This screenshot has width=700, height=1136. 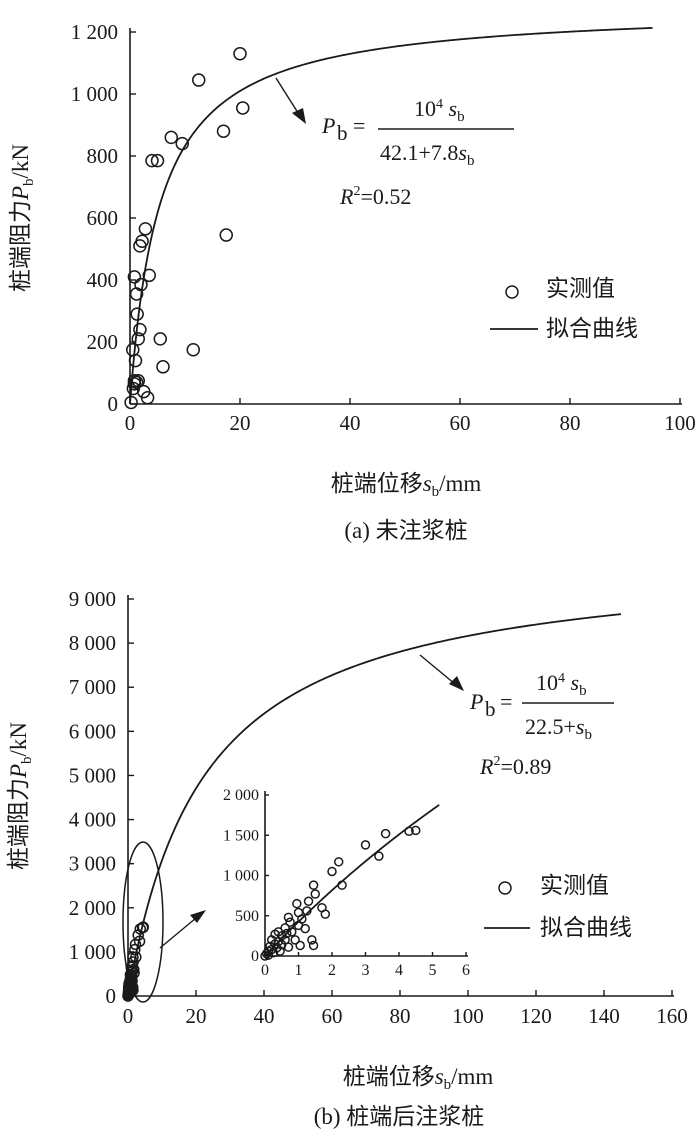 I want to click on chart-b-inset-y-tick-label: 2 000, so click(x=241, y=795).